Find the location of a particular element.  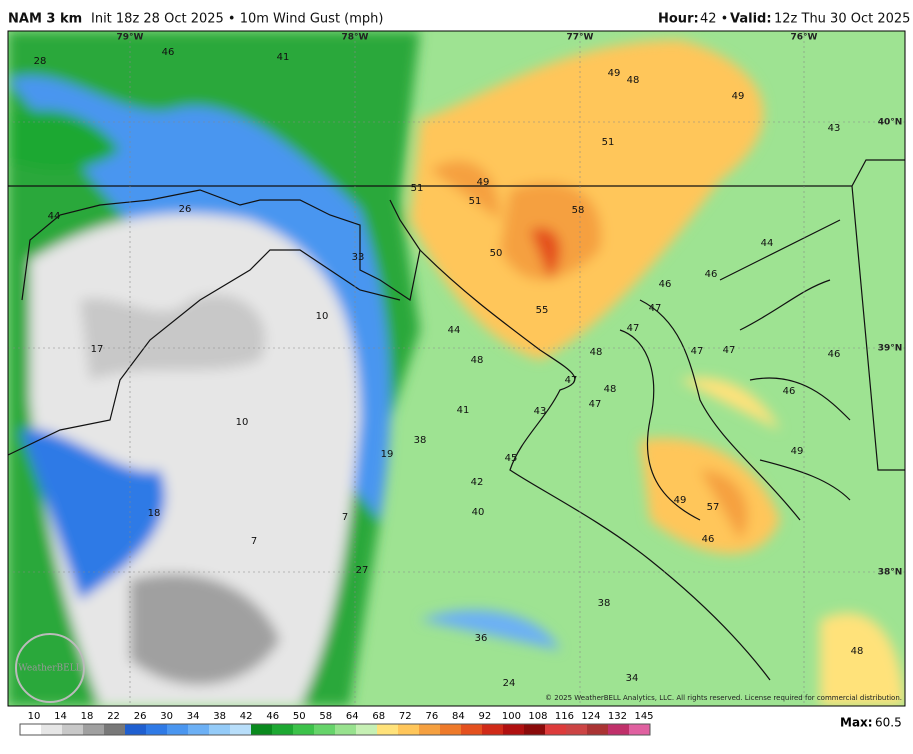

colorbar-tick: 22 is located at coordinates (113, 716).